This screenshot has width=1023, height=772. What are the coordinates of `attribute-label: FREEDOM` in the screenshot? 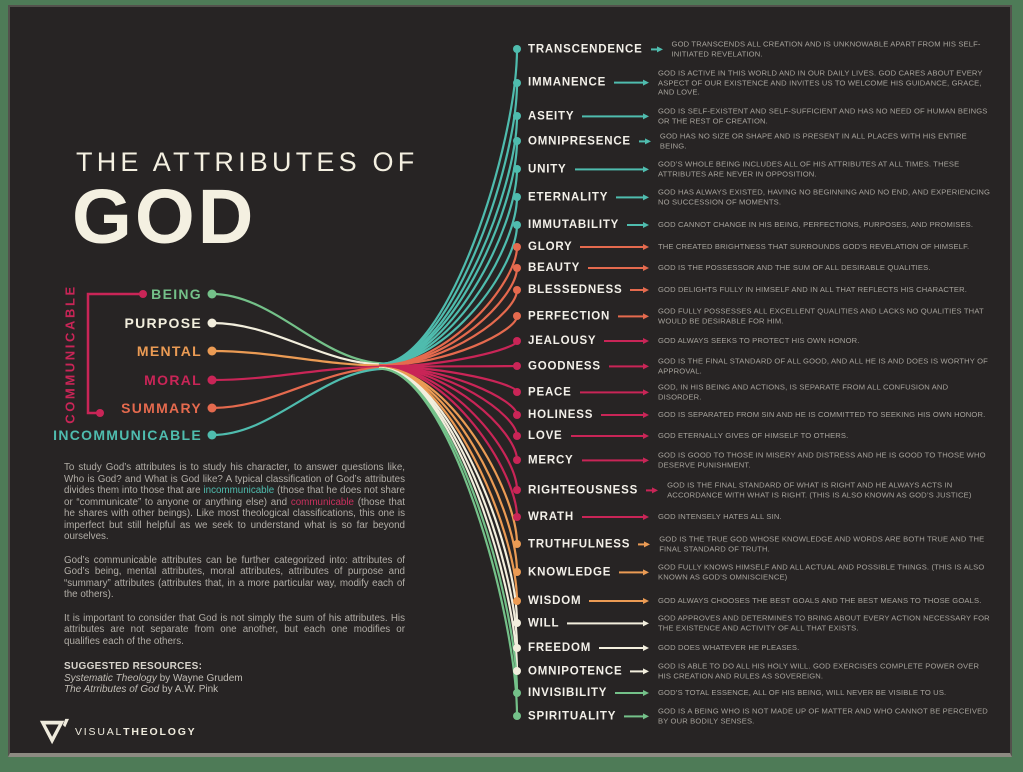 It's located at (560, 648).